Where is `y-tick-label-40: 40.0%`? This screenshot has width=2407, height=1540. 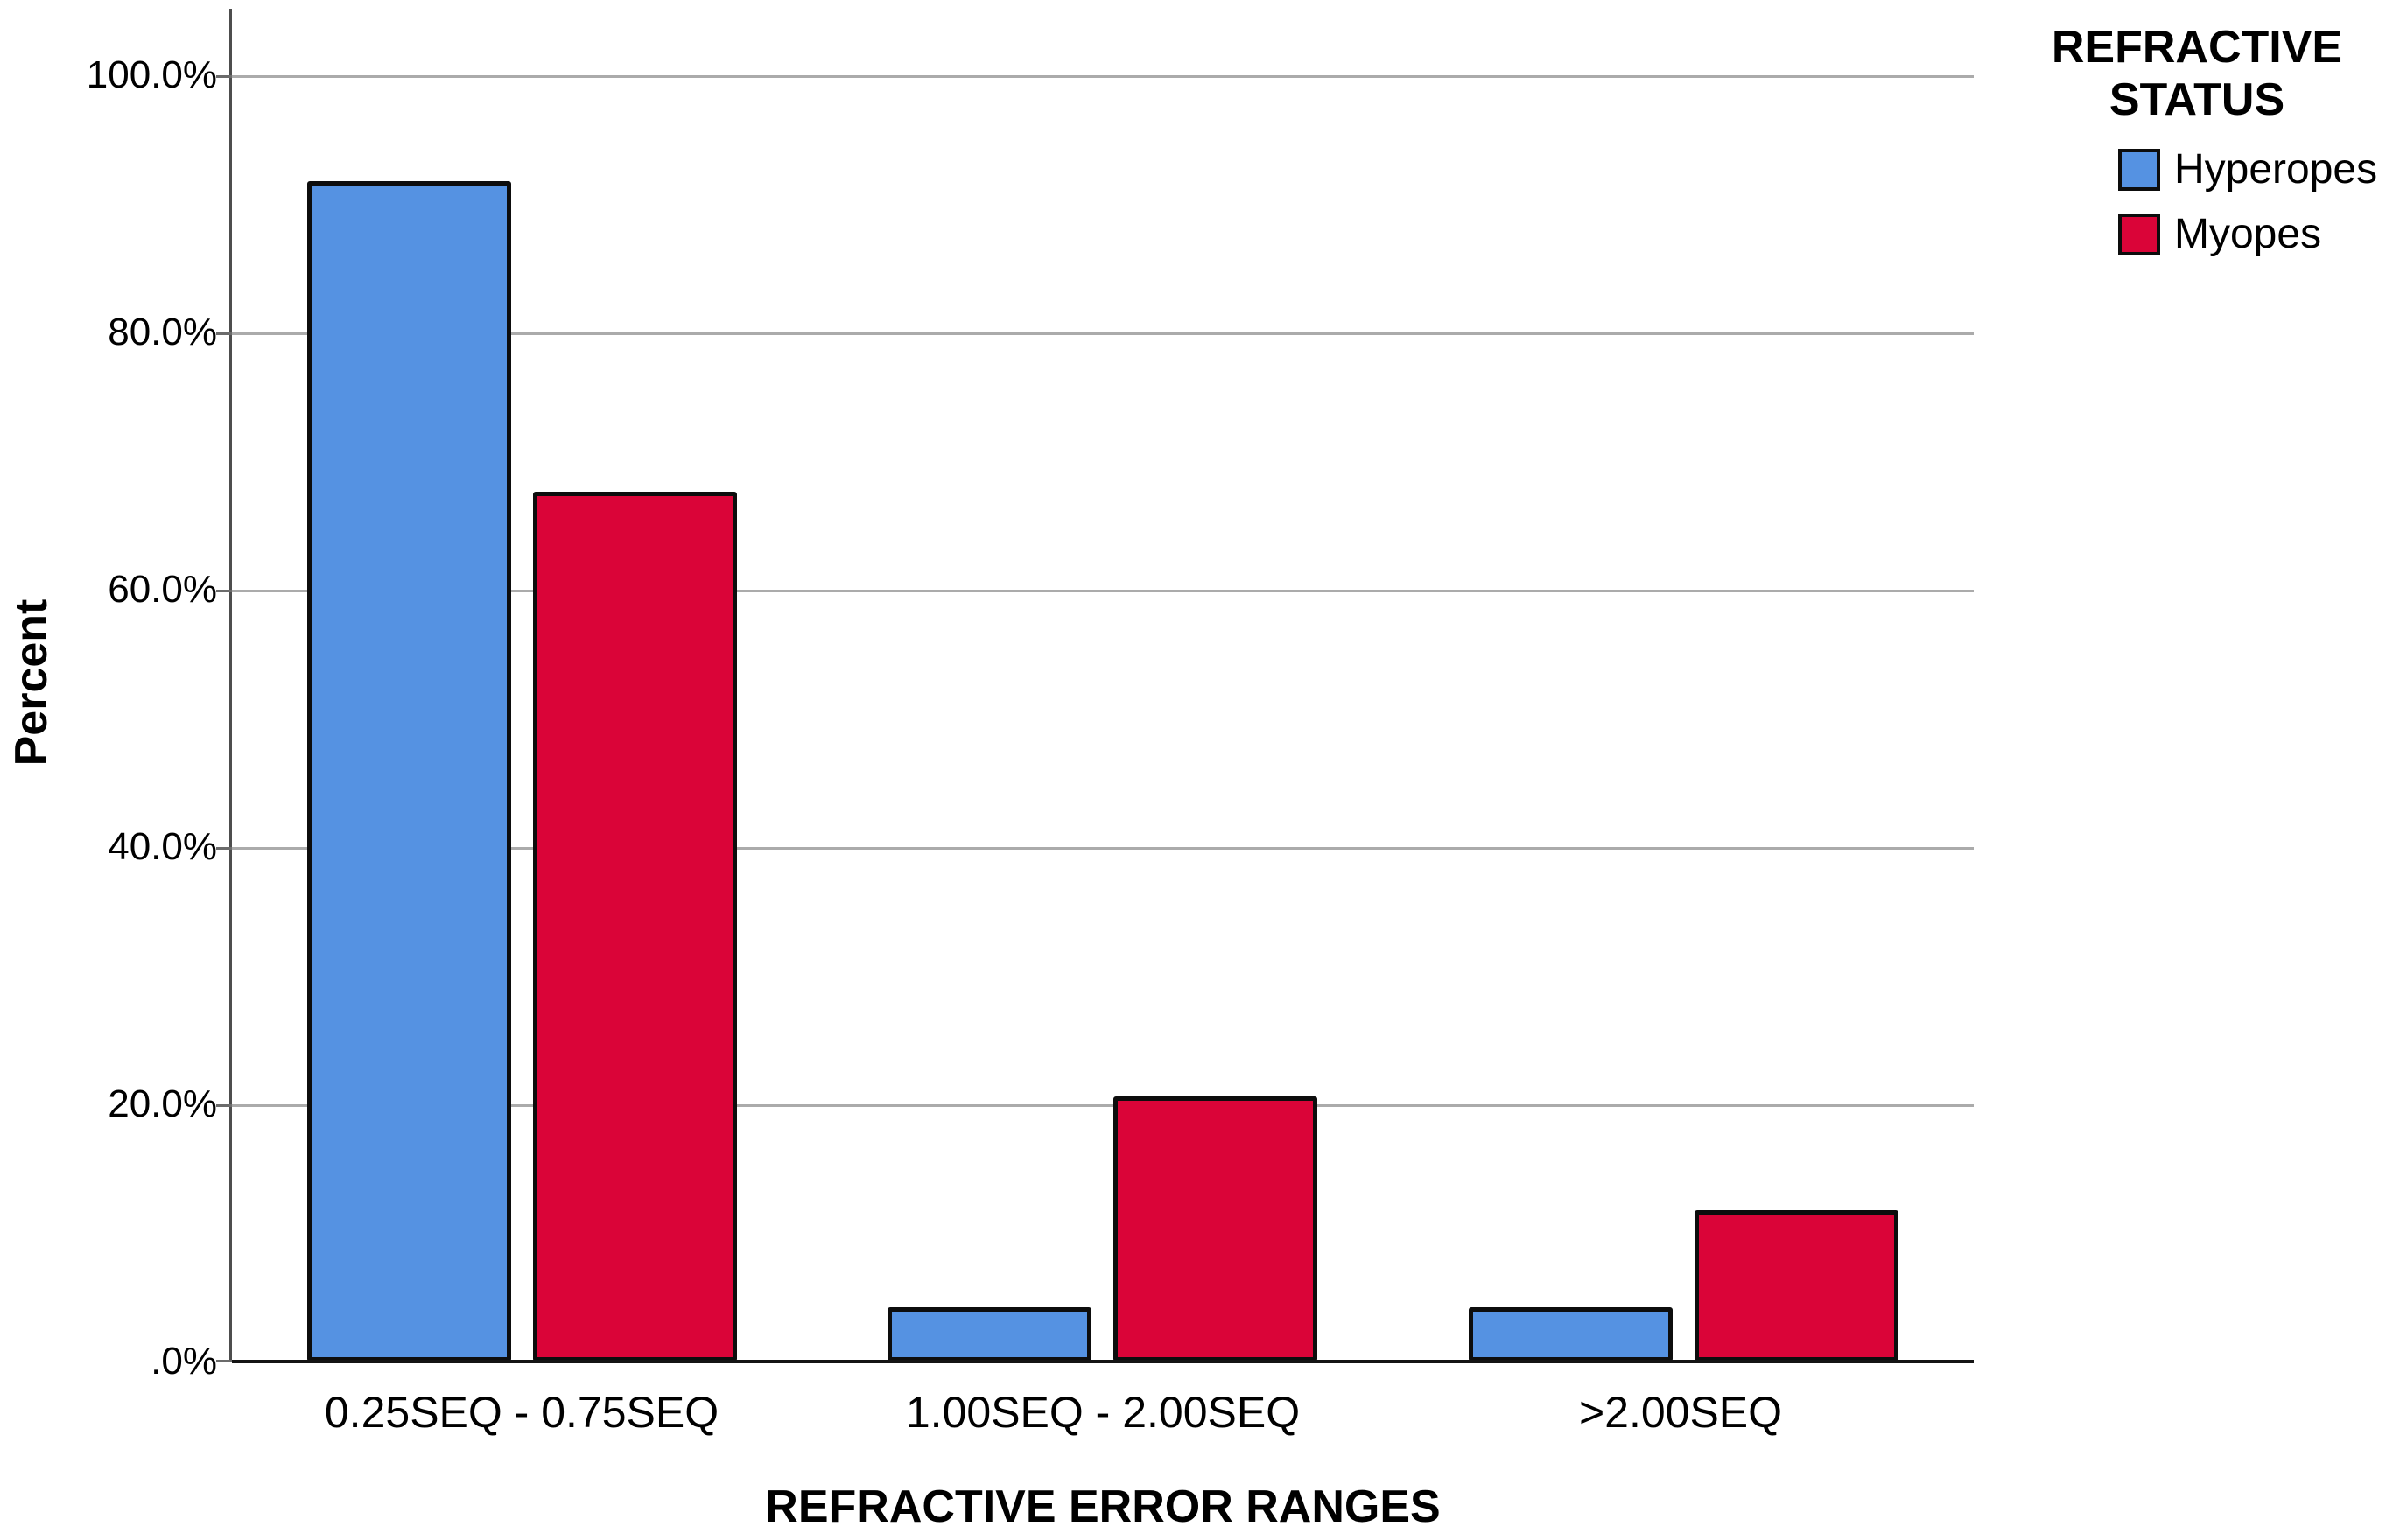 y-tick-label-40: 40.0% is located at coordinates (162, 846).